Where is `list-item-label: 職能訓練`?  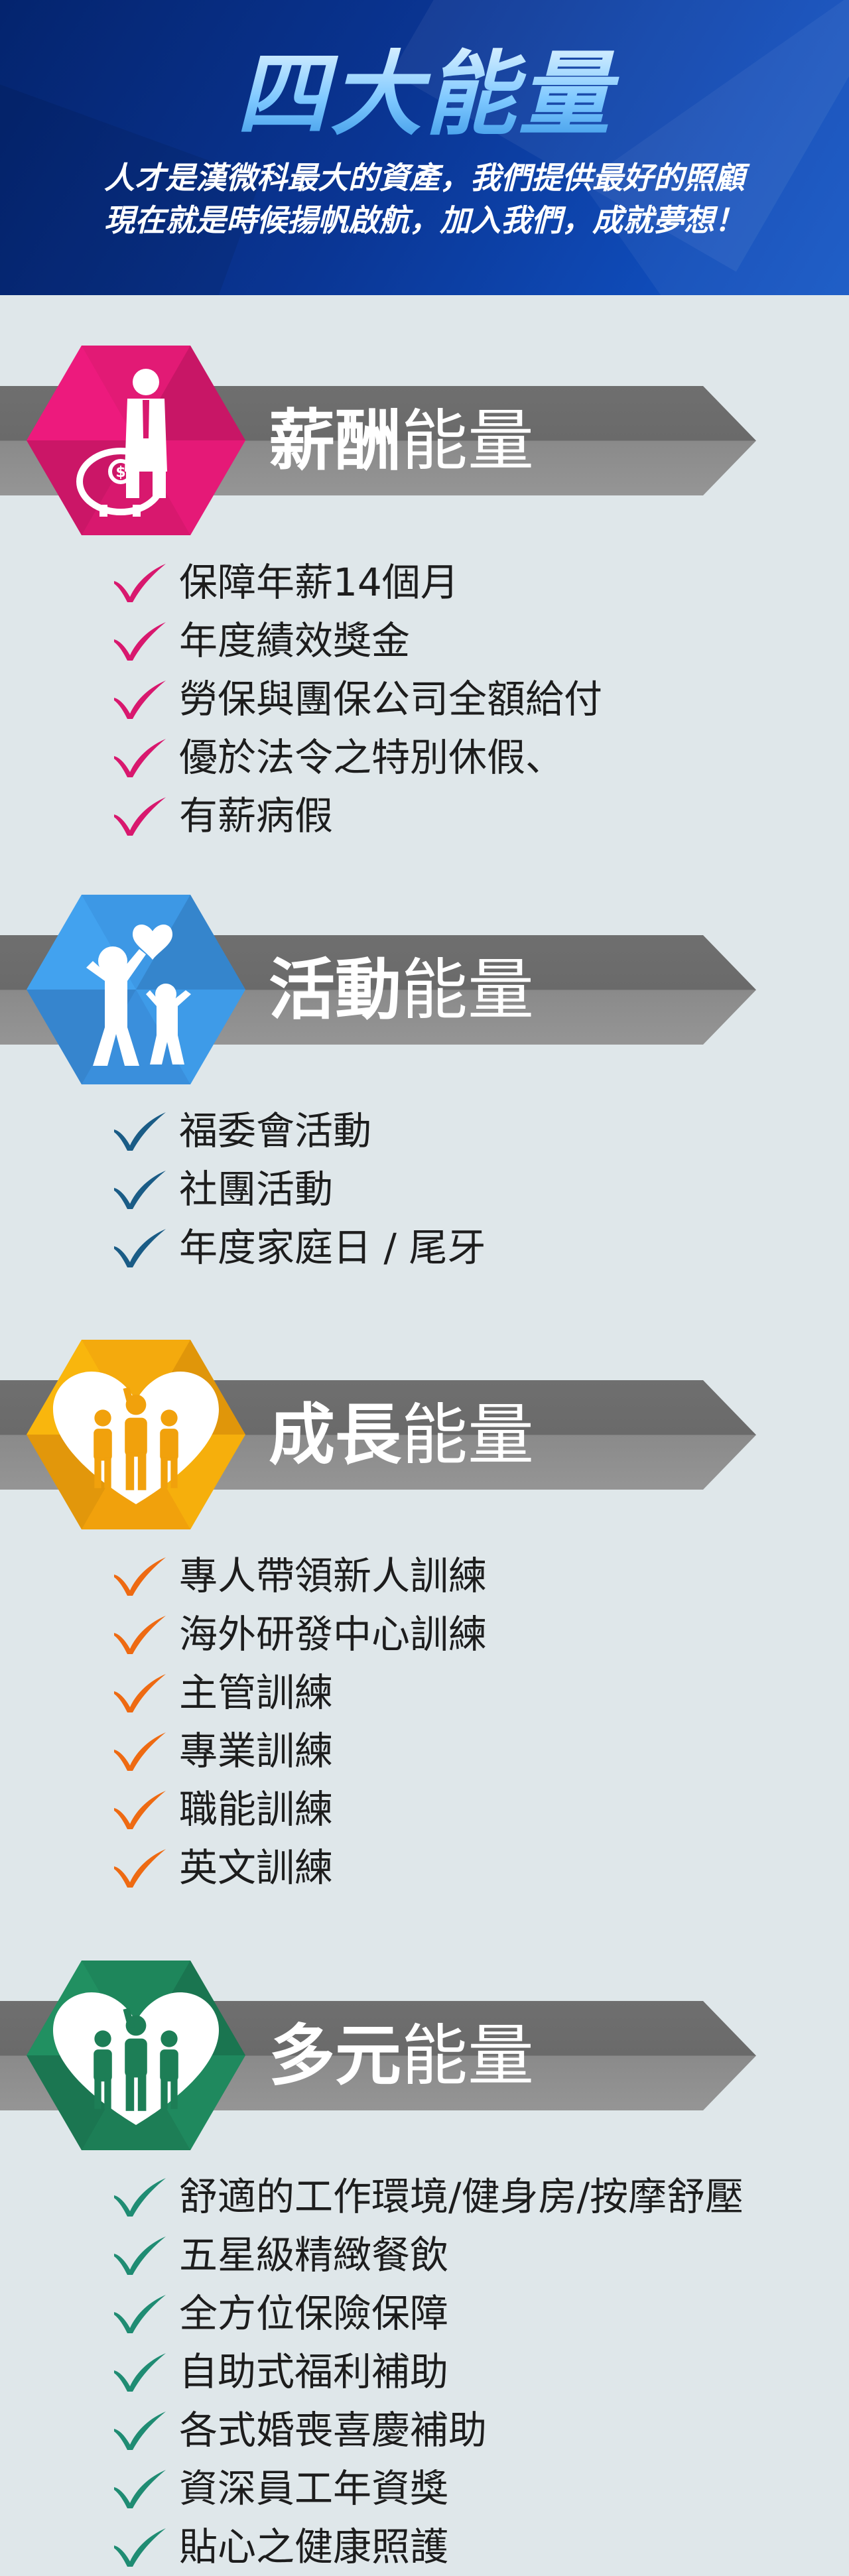
list-item-label: 職能訓練 is located at coordinates (257, 1810).